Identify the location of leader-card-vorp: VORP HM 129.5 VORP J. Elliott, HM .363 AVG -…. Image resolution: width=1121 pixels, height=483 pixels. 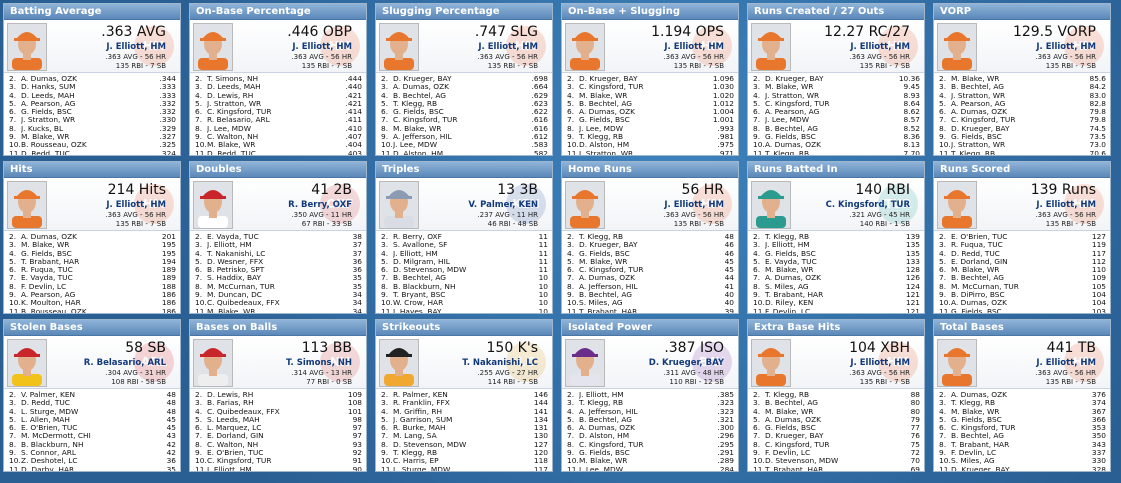
(1022, 79).